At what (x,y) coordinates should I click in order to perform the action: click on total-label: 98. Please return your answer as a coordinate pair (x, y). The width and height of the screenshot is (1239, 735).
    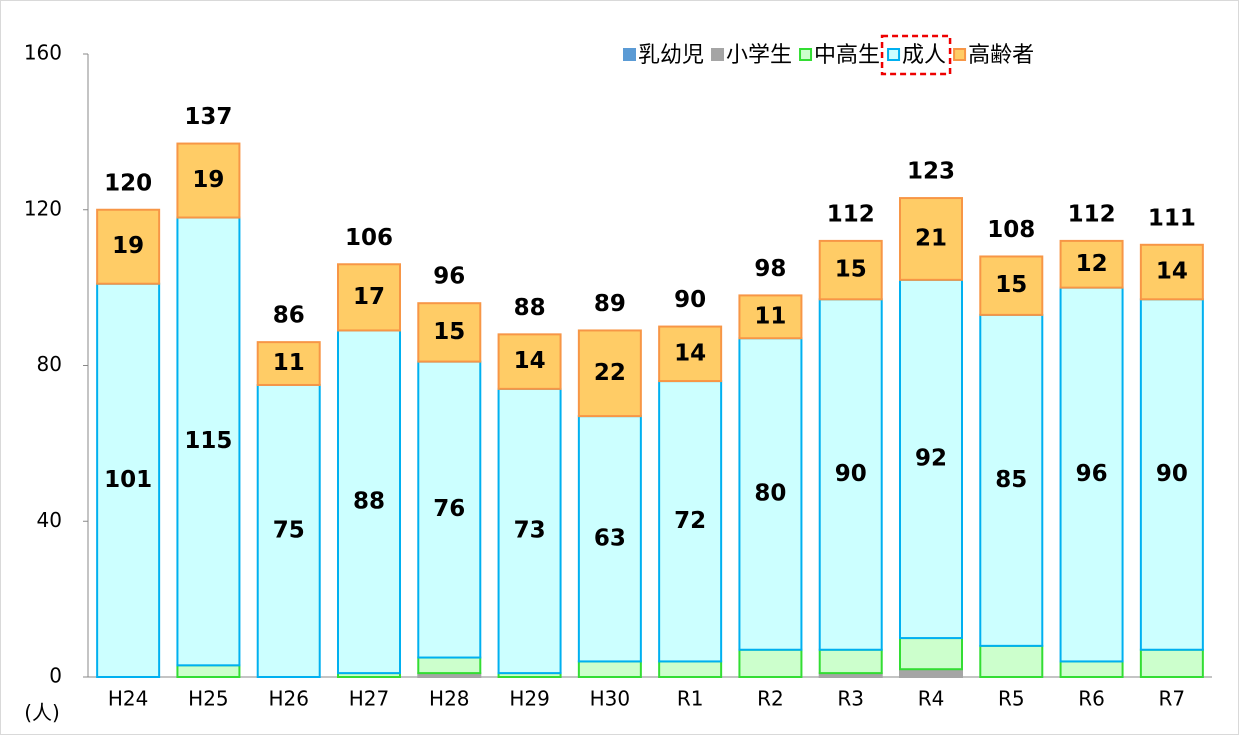
    Looking at the image, I should click on (770, 269).